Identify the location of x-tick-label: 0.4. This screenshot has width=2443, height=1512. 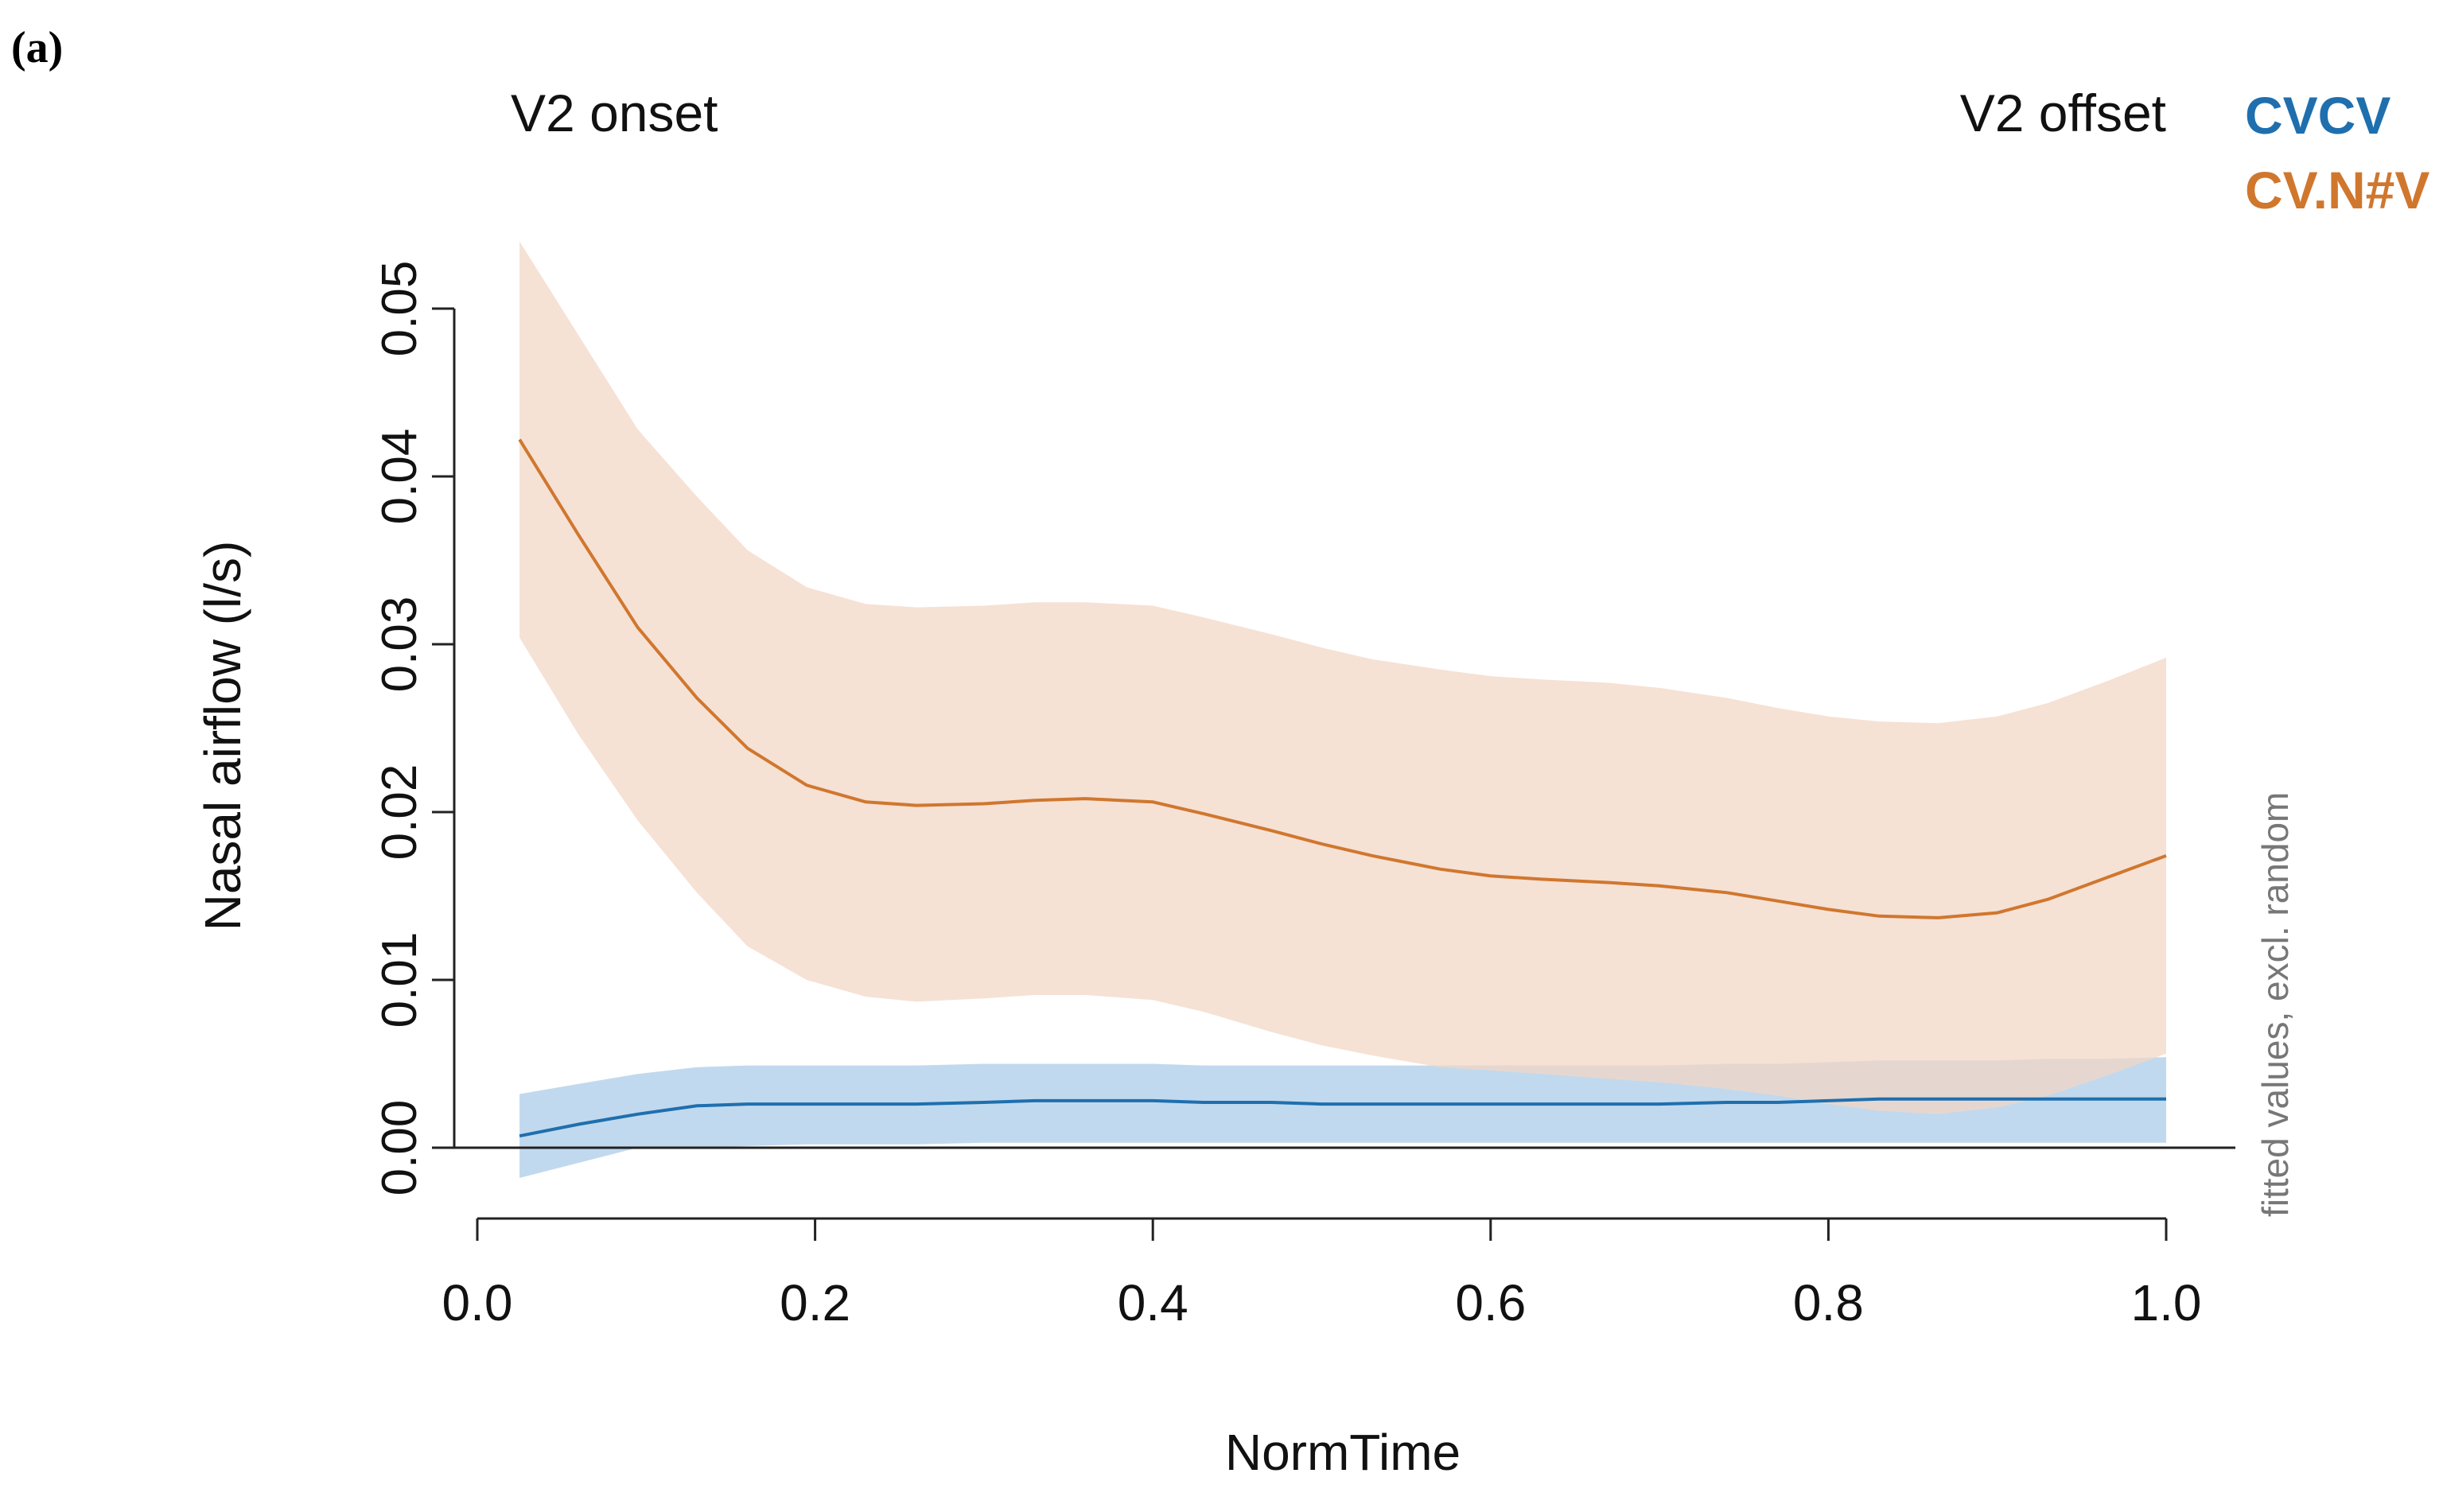
(1153, 1302).